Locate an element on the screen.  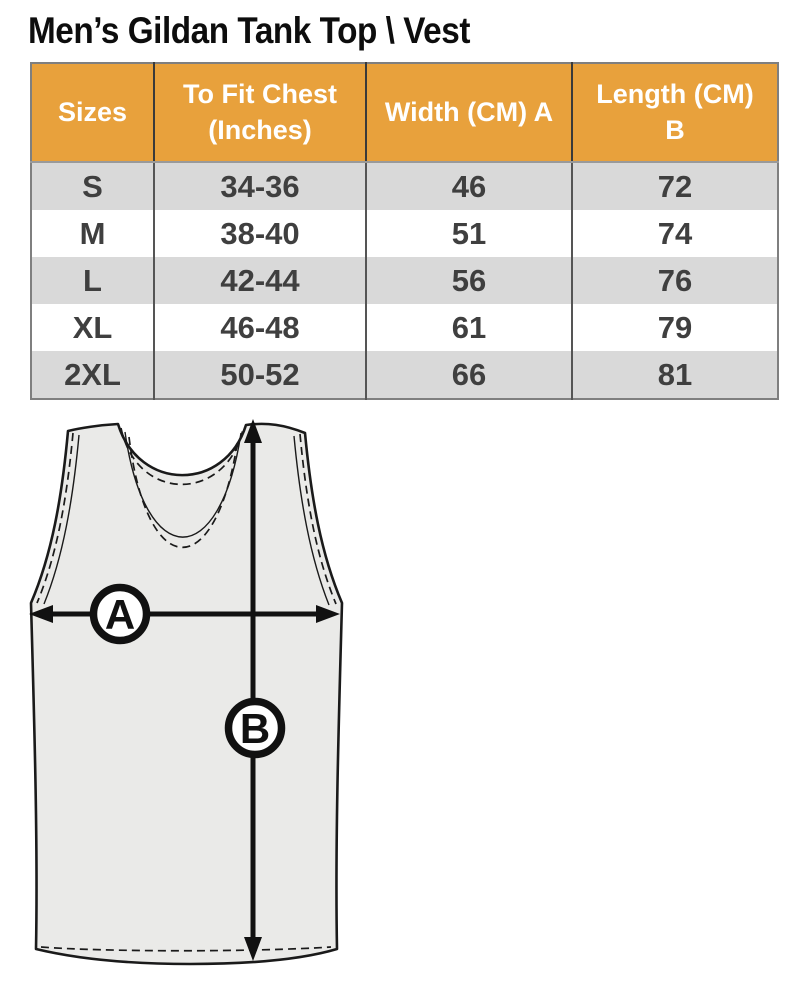
left-armhole-inner-edge is located at coordinates (61, 519).